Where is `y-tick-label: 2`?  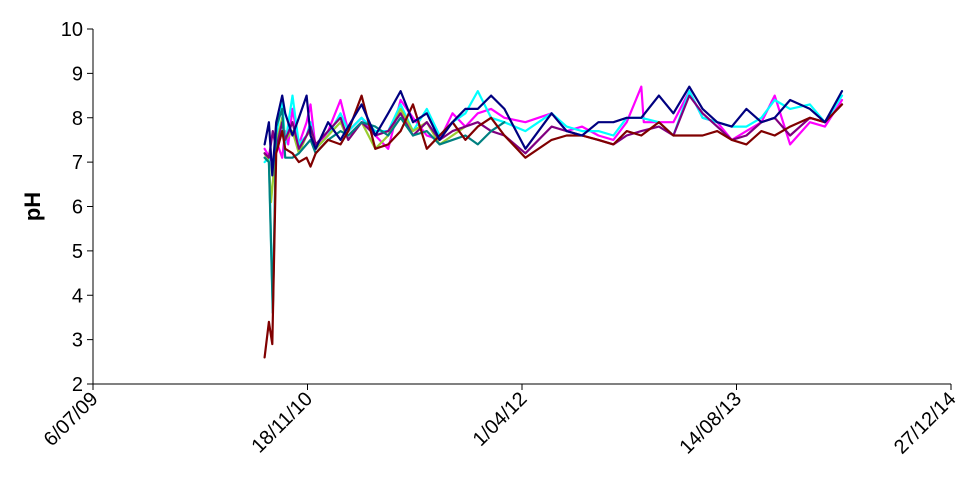
y-tick-label: 2 is located at coordinates (77, 385).